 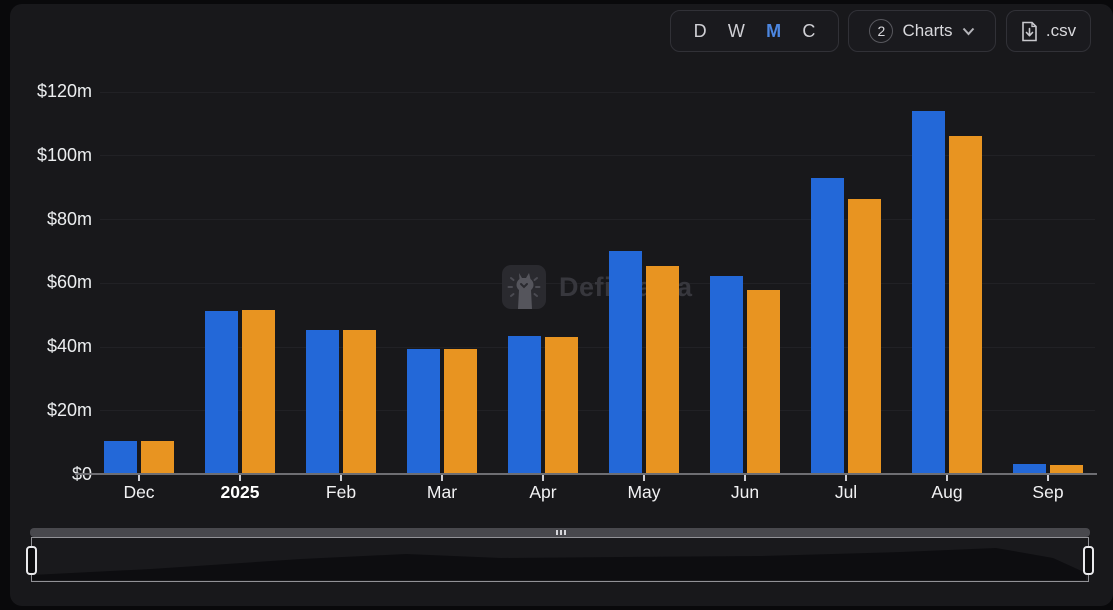 What do you see at coordinates (1029, 469) in the screenshot?
I see `bar-blue-Sep` at bounding box center [1029, 469].